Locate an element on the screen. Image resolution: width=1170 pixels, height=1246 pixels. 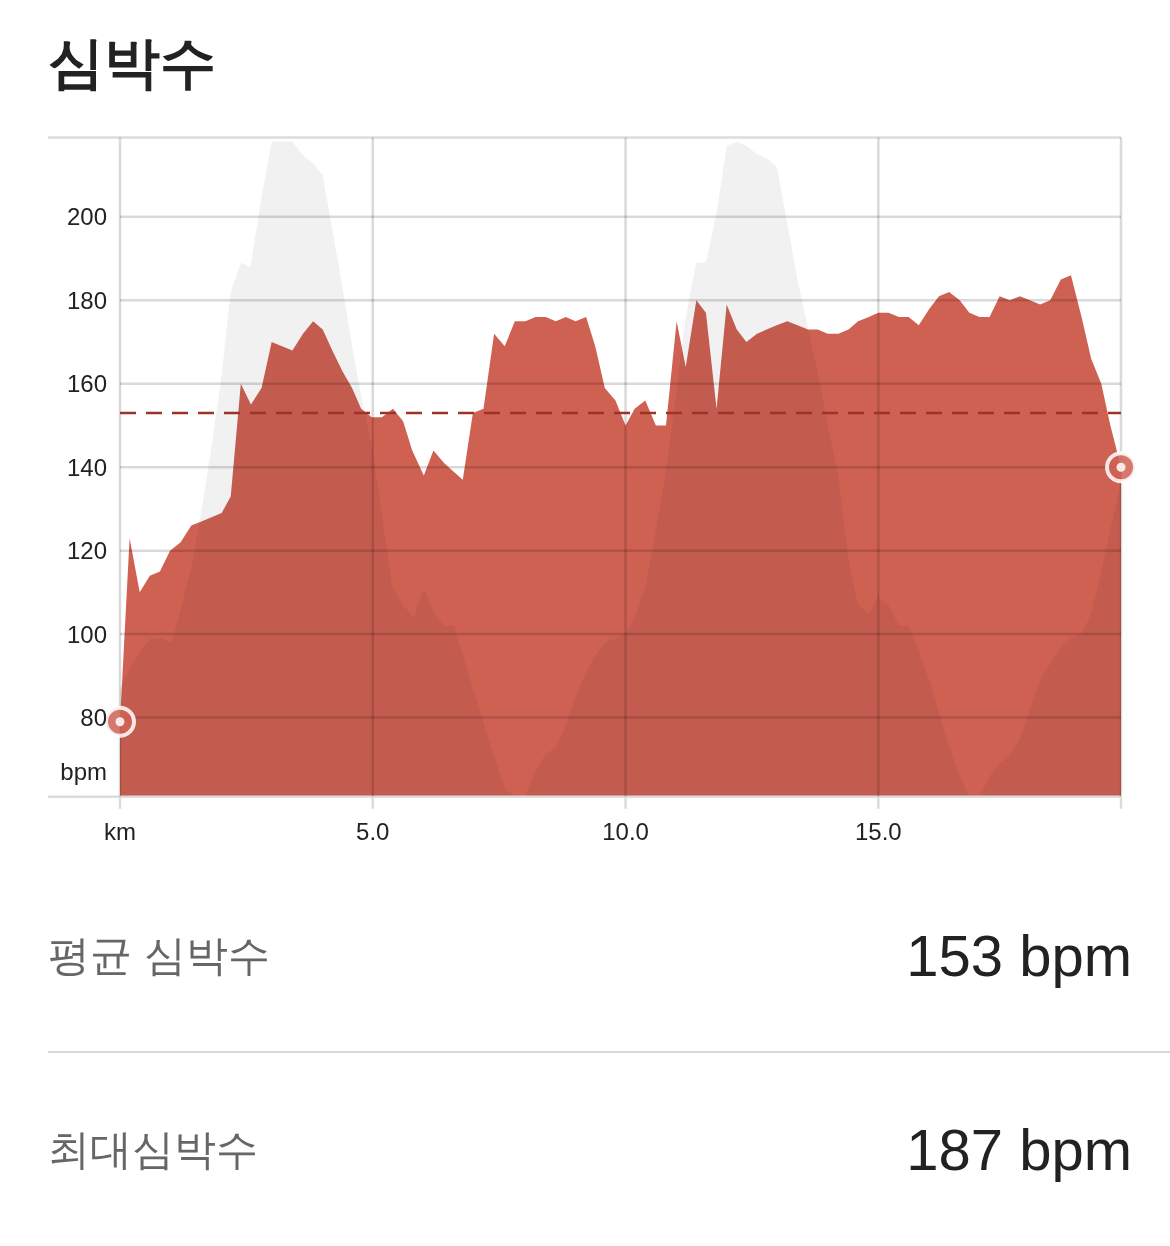
text: 187 bpm is located at coordinates (1019, 1149).